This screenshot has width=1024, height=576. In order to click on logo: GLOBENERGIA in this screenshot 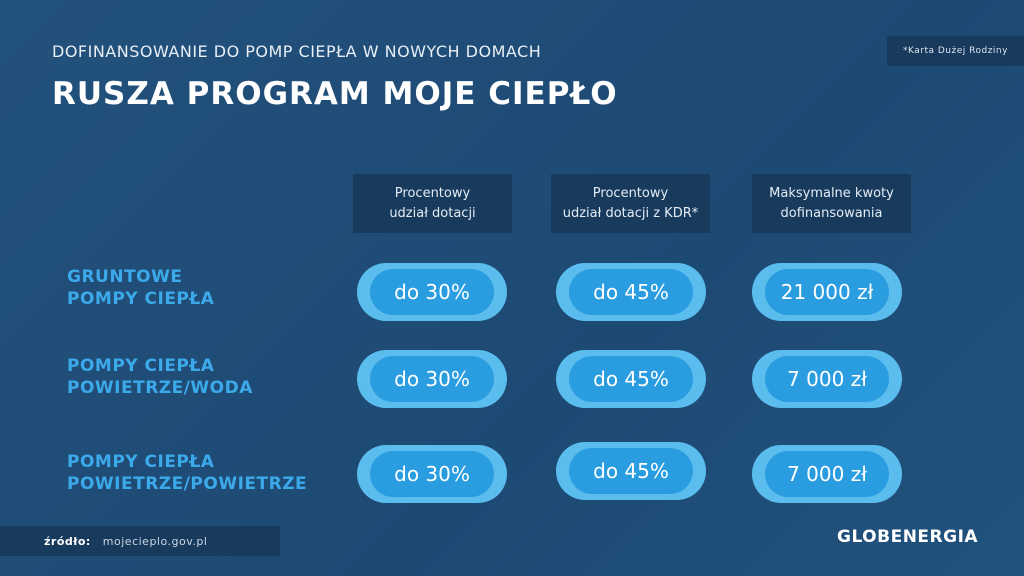, I will do `click(908, 537)`.